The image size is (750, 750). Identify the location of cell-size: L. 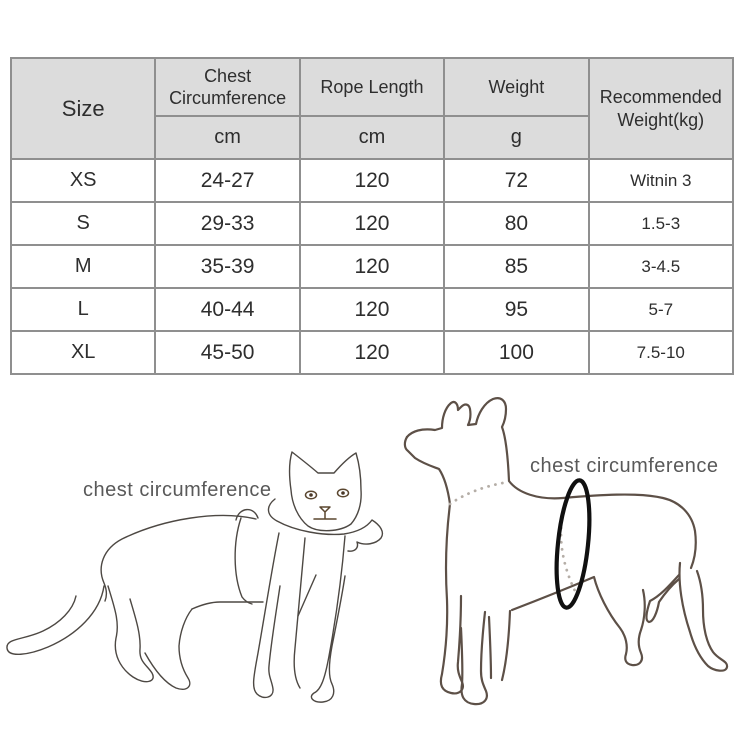
(83, 309).